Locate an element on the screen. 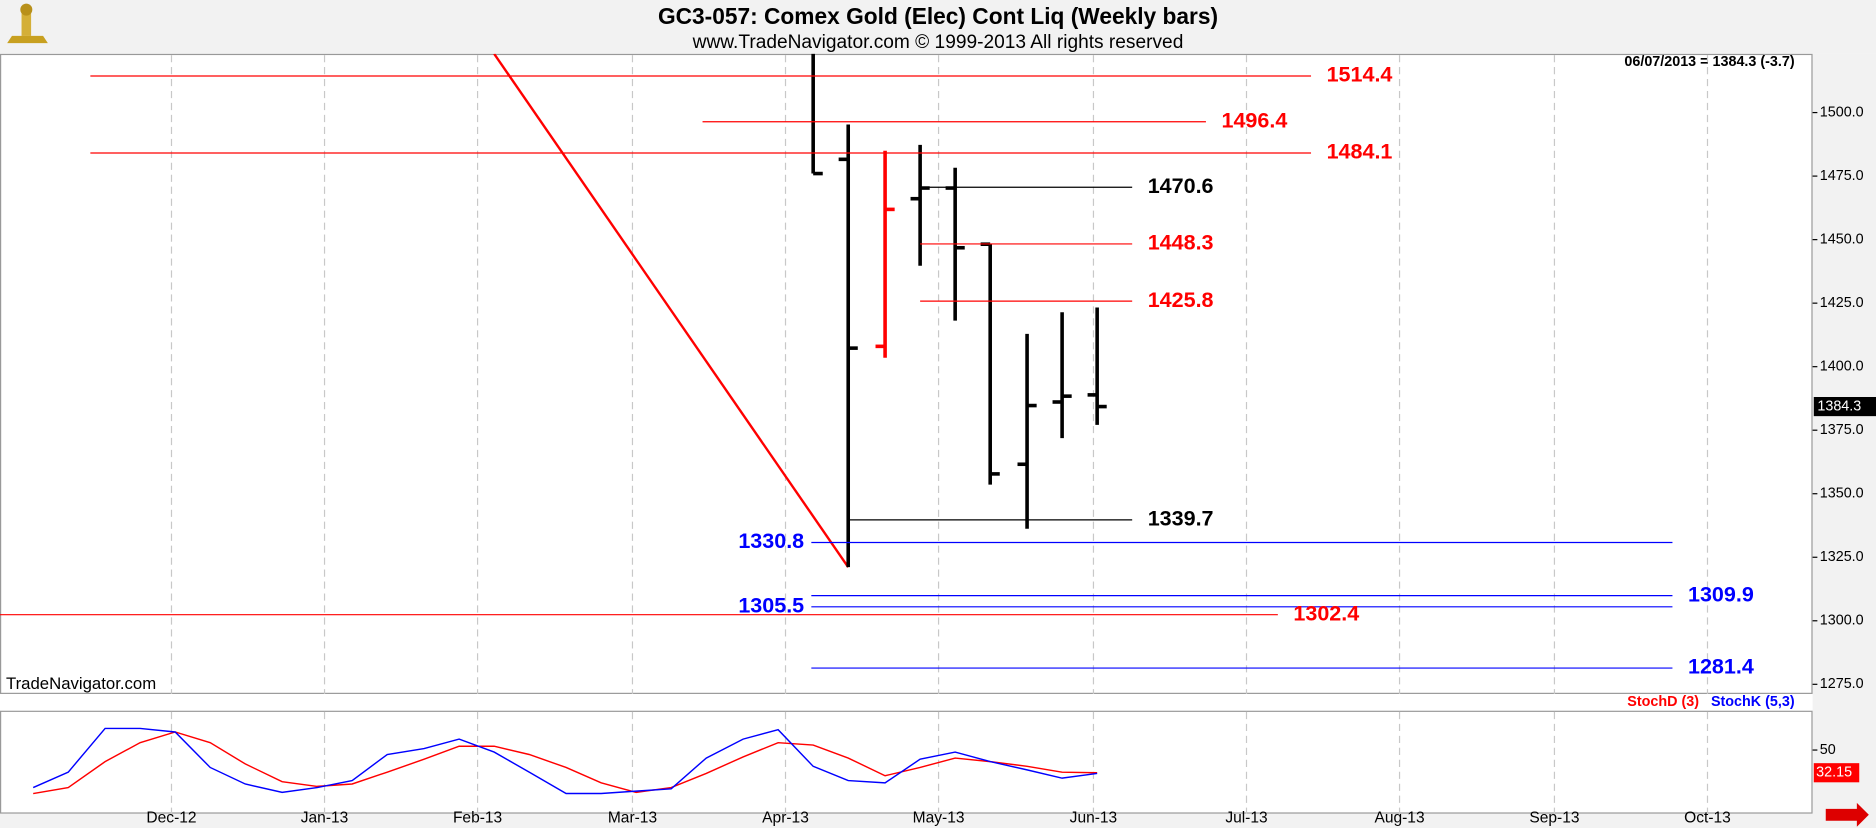 The height and width of the screenshot is (828, 1876). y-tick-label: 1400.0 is located at coordinates (1842, 366).